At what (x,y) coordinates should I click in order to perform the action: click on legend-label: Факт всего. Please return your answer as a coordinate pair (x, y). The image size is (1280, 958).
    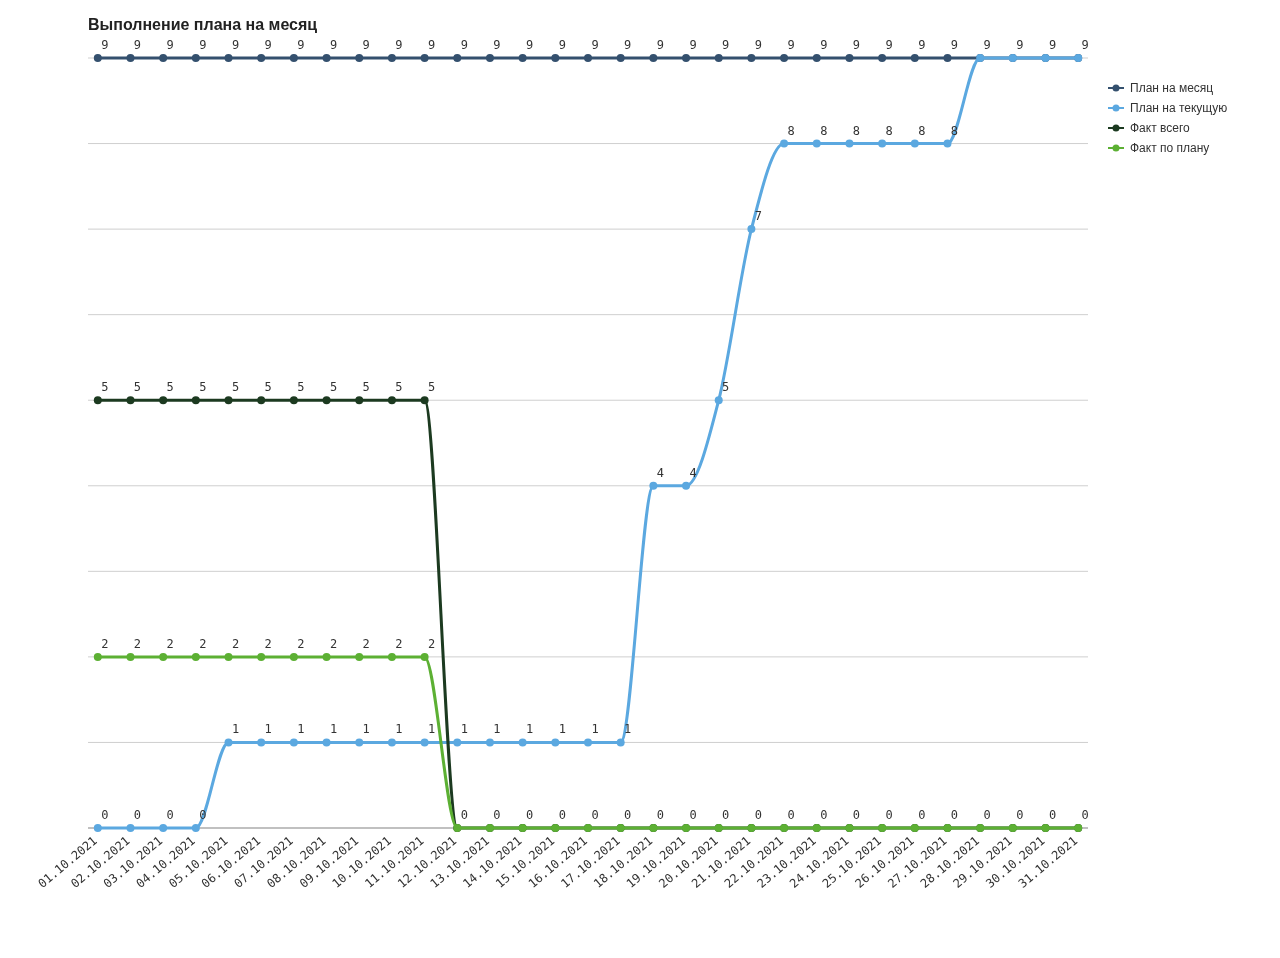
    Looking at the image, I should click on (1160, 128).